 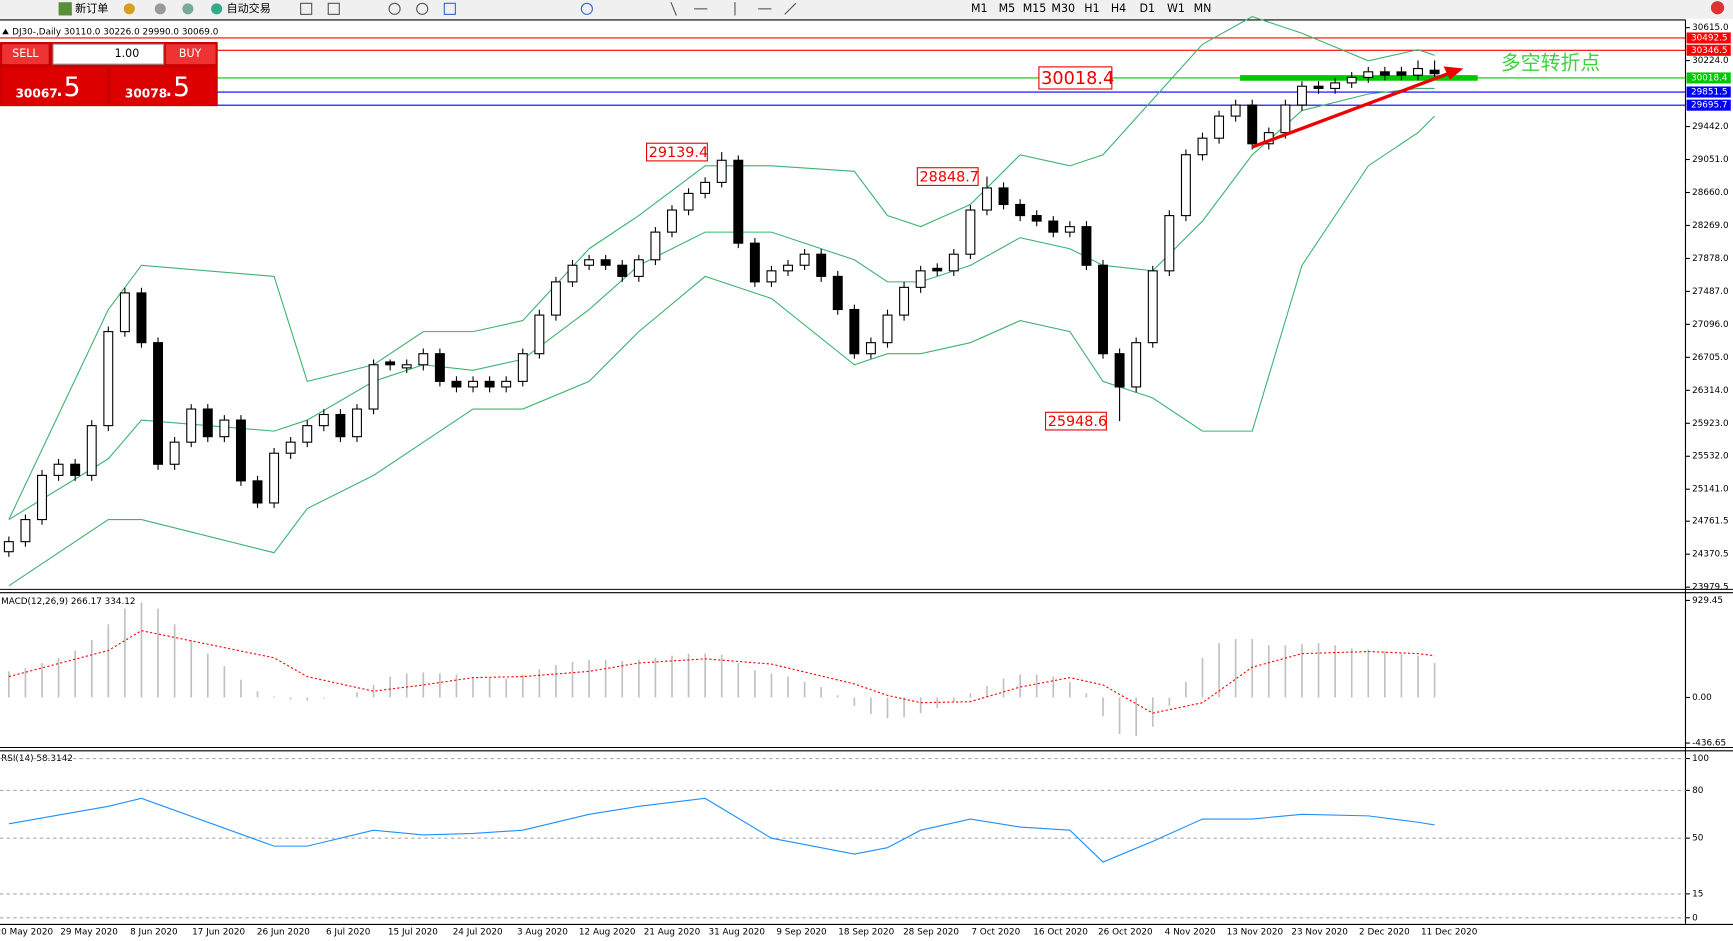 I want to click on annotation: 28848.7, so click(x=949, y=178).